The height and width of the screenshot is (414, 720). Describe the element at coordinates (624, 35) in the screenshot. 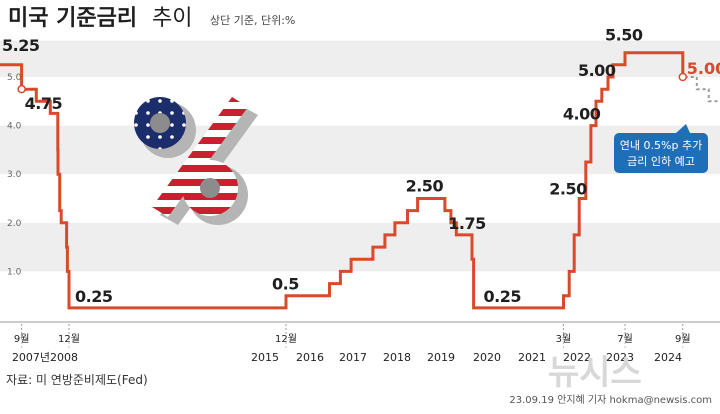

I see `data-label-10: 5.50` at that location.